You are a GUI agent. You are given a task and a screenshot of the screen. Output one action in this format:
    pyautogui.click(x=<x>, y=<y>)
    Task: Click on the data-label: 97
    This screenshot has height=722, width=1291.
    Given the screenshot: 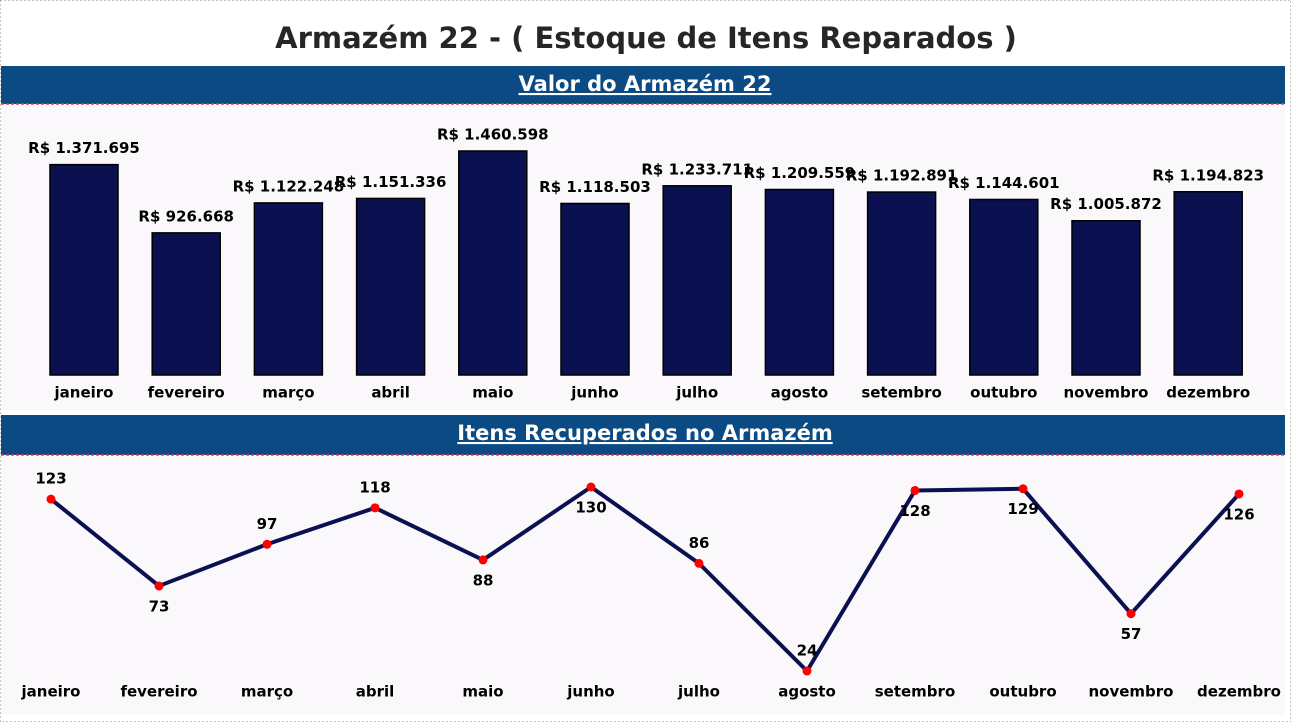 What is the action you would take?
    pyautogui.click(x=267, y=524)
    